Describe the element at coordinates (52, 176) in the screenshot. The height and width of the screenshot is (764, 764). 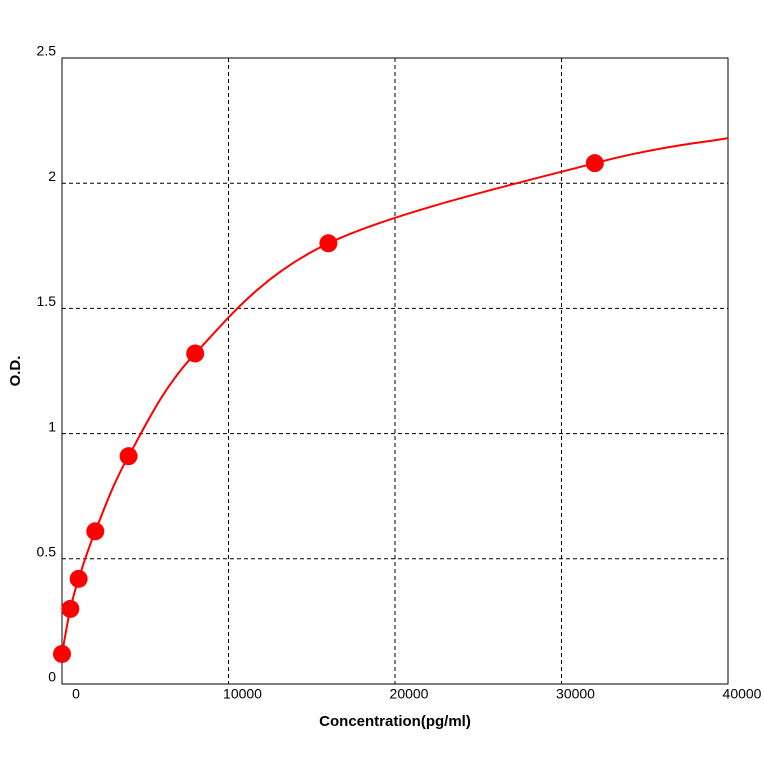
I see `y-tick-label: 2` at that location.